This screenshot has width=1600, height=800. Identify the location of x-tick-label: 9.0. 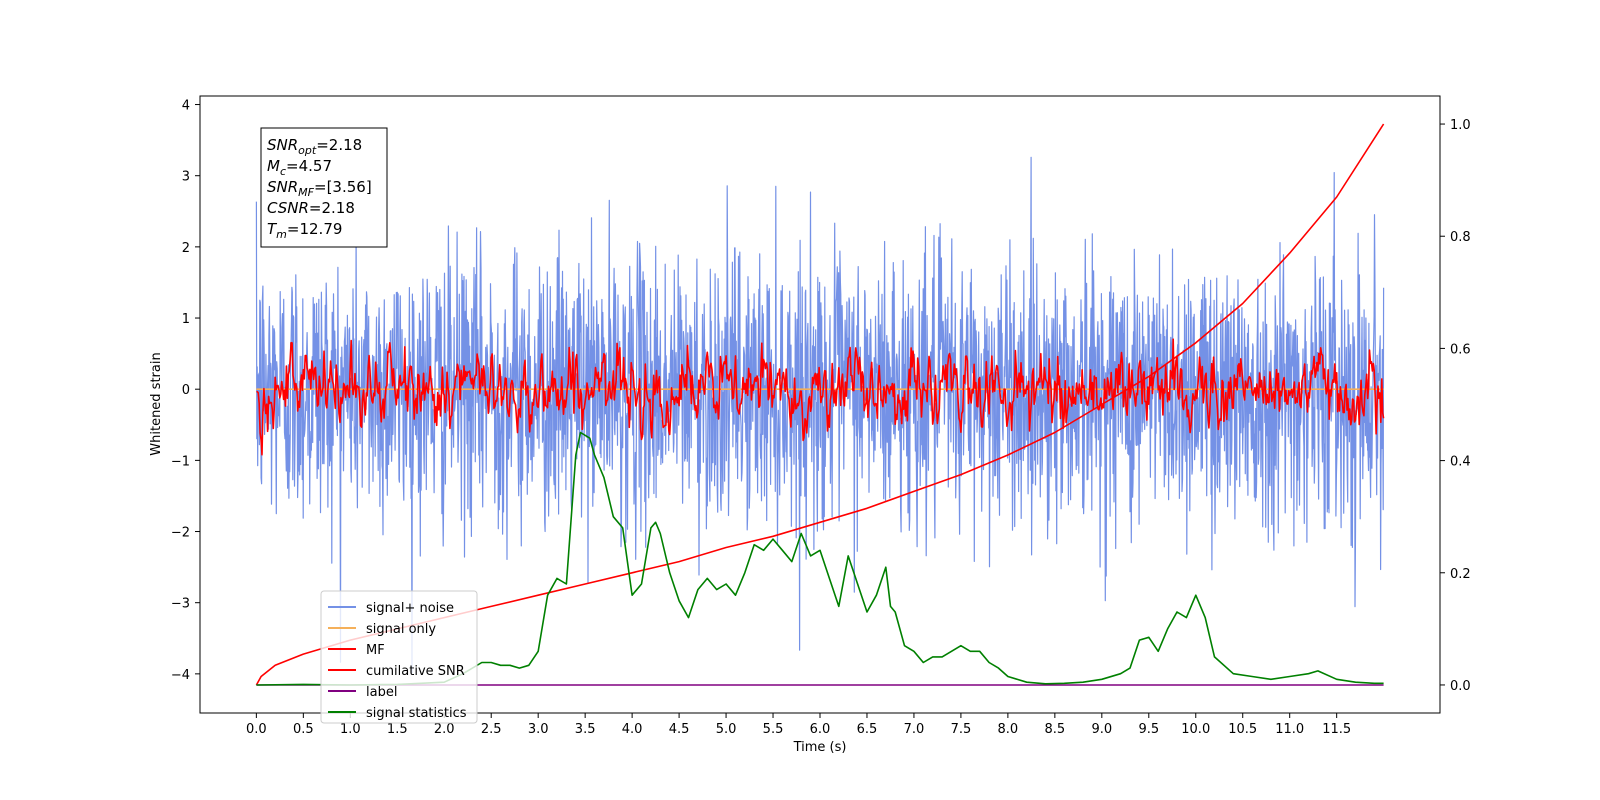
(1101, 729).